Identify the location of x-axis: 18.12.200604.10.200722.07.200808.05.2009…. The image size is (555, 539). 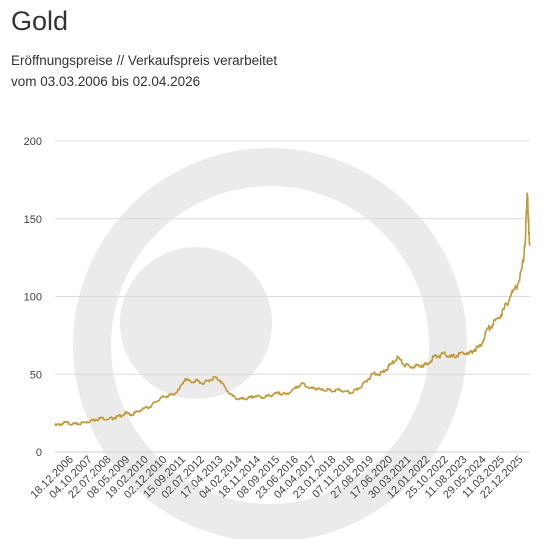
(276, 477).